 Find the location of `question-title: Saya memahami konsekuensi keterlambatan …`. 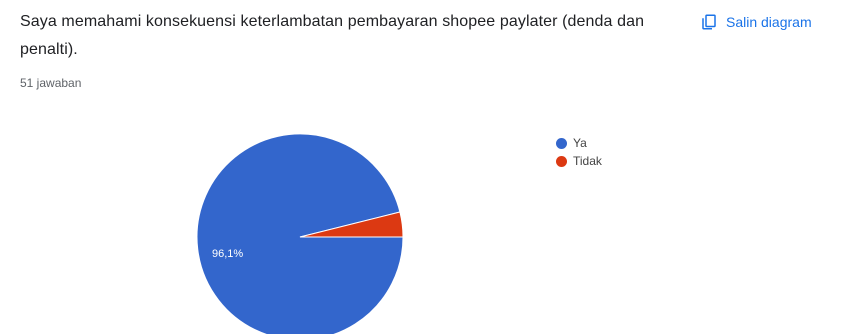

question-title: Saya memahami konsekuensi keterlambatan … is located at coordinates (332, 35).